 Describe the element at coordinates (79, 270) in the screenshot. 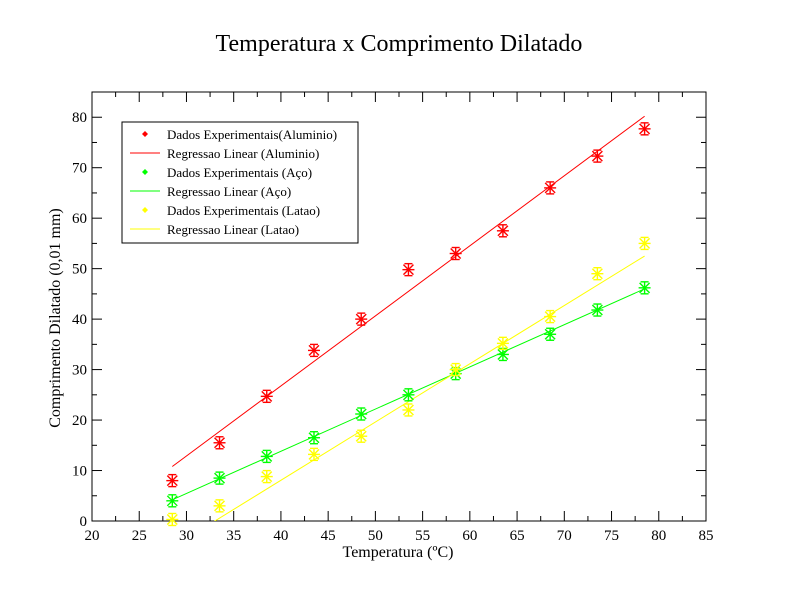

I see `y-tick-label: 50` at that location.